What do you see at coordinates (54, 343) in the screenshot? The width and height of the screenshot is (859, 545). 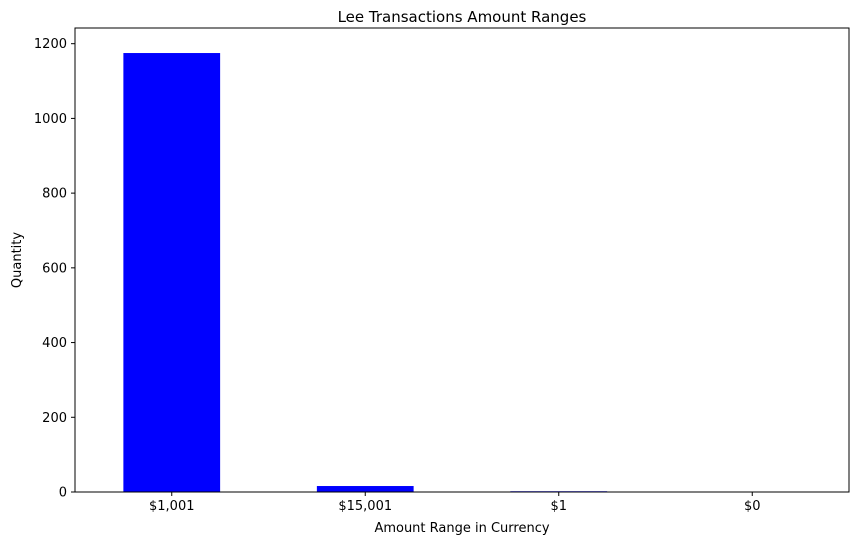 I see `y-tick-label: 400` at bounding box center [54, 343].